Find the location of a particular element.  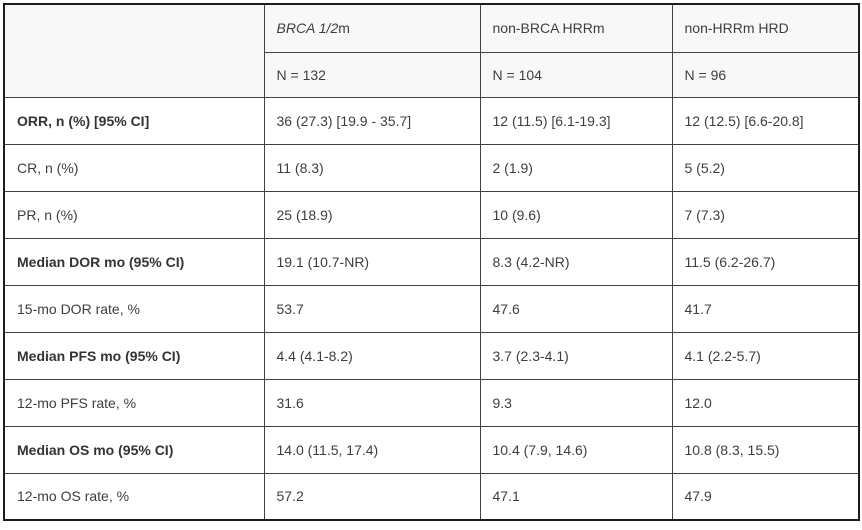

cell-value: 47.1 is located at coordinates (576, 496).